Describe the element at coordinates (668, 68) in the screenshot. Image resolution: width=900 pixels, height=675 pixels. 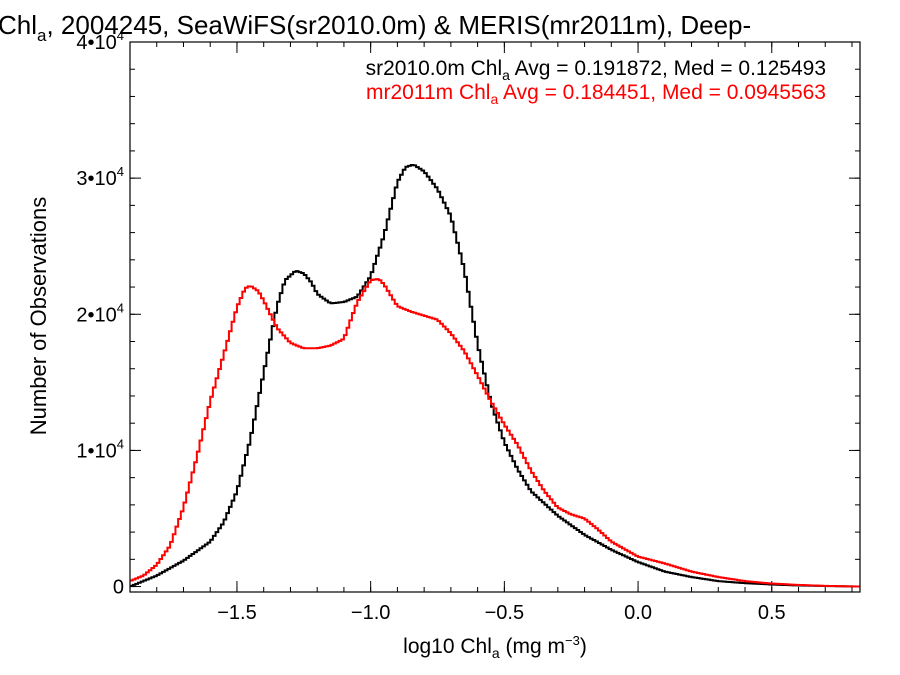
I see `legend-entry-black-post: Avg = 0.191872, Med = 0.125493` at that location.